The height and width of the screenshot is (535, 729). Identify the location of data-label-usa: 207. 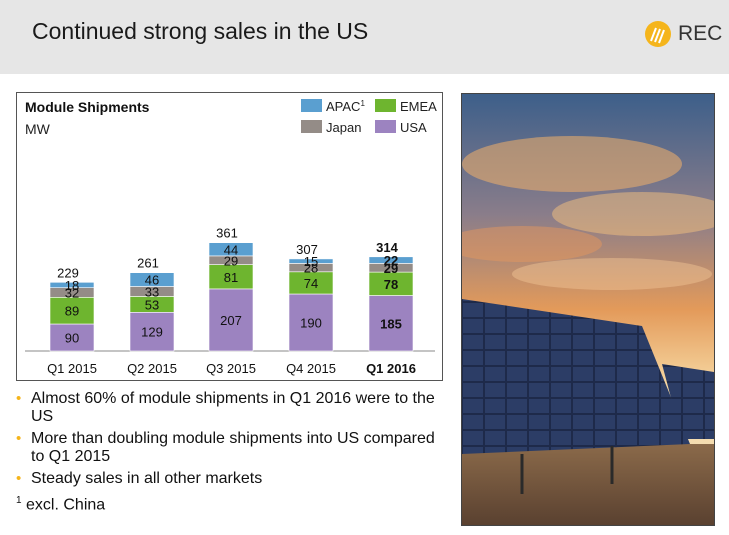
(231, 320).